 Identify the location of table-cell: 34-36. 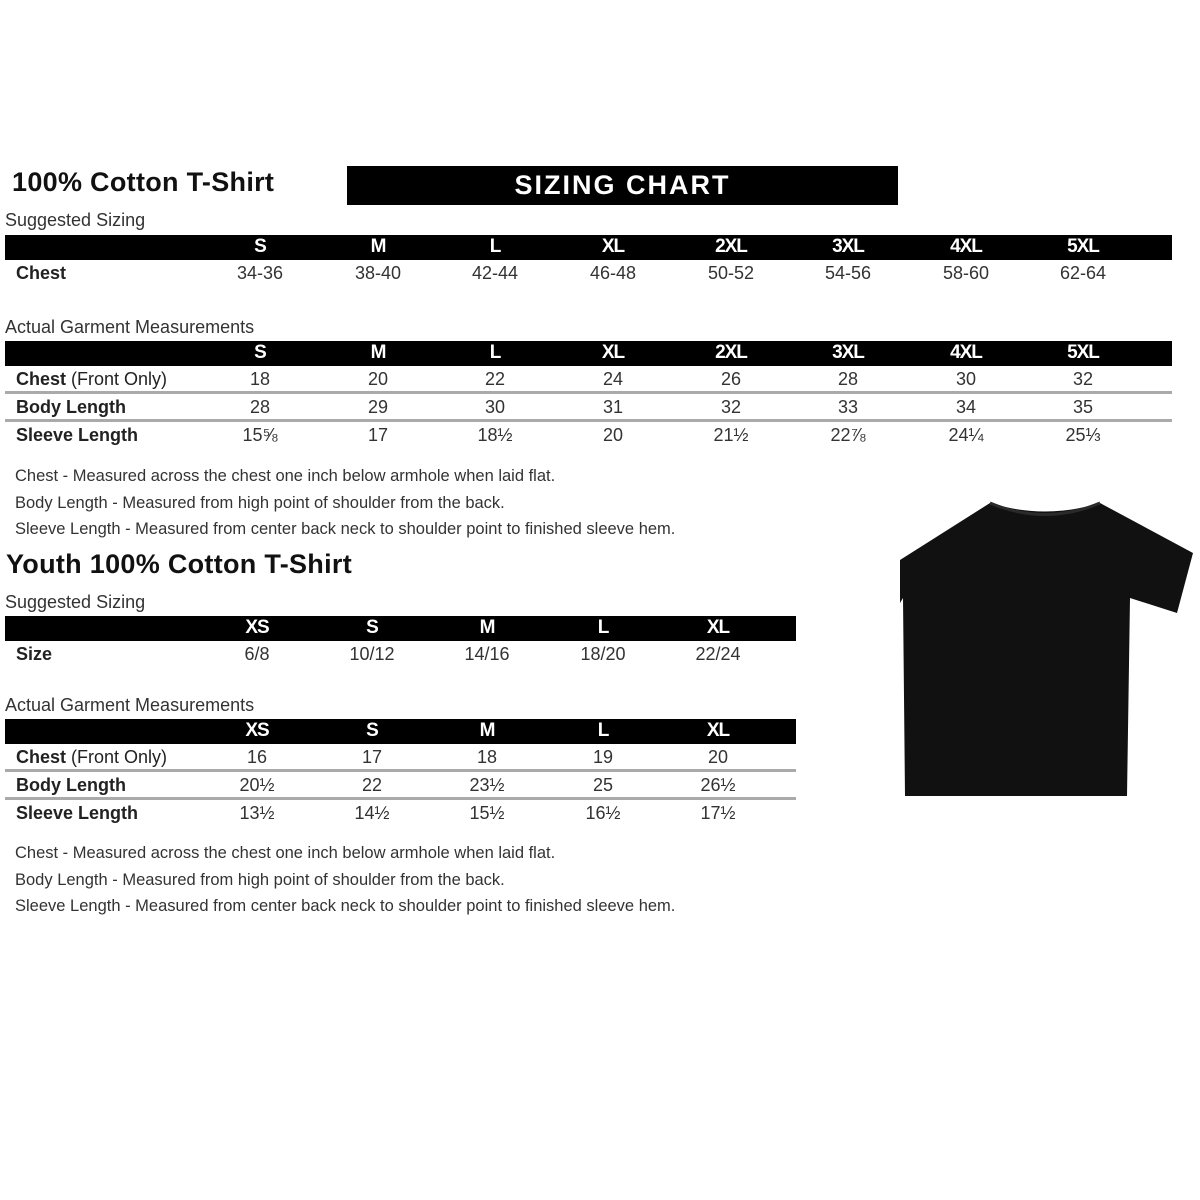
(260, 273).